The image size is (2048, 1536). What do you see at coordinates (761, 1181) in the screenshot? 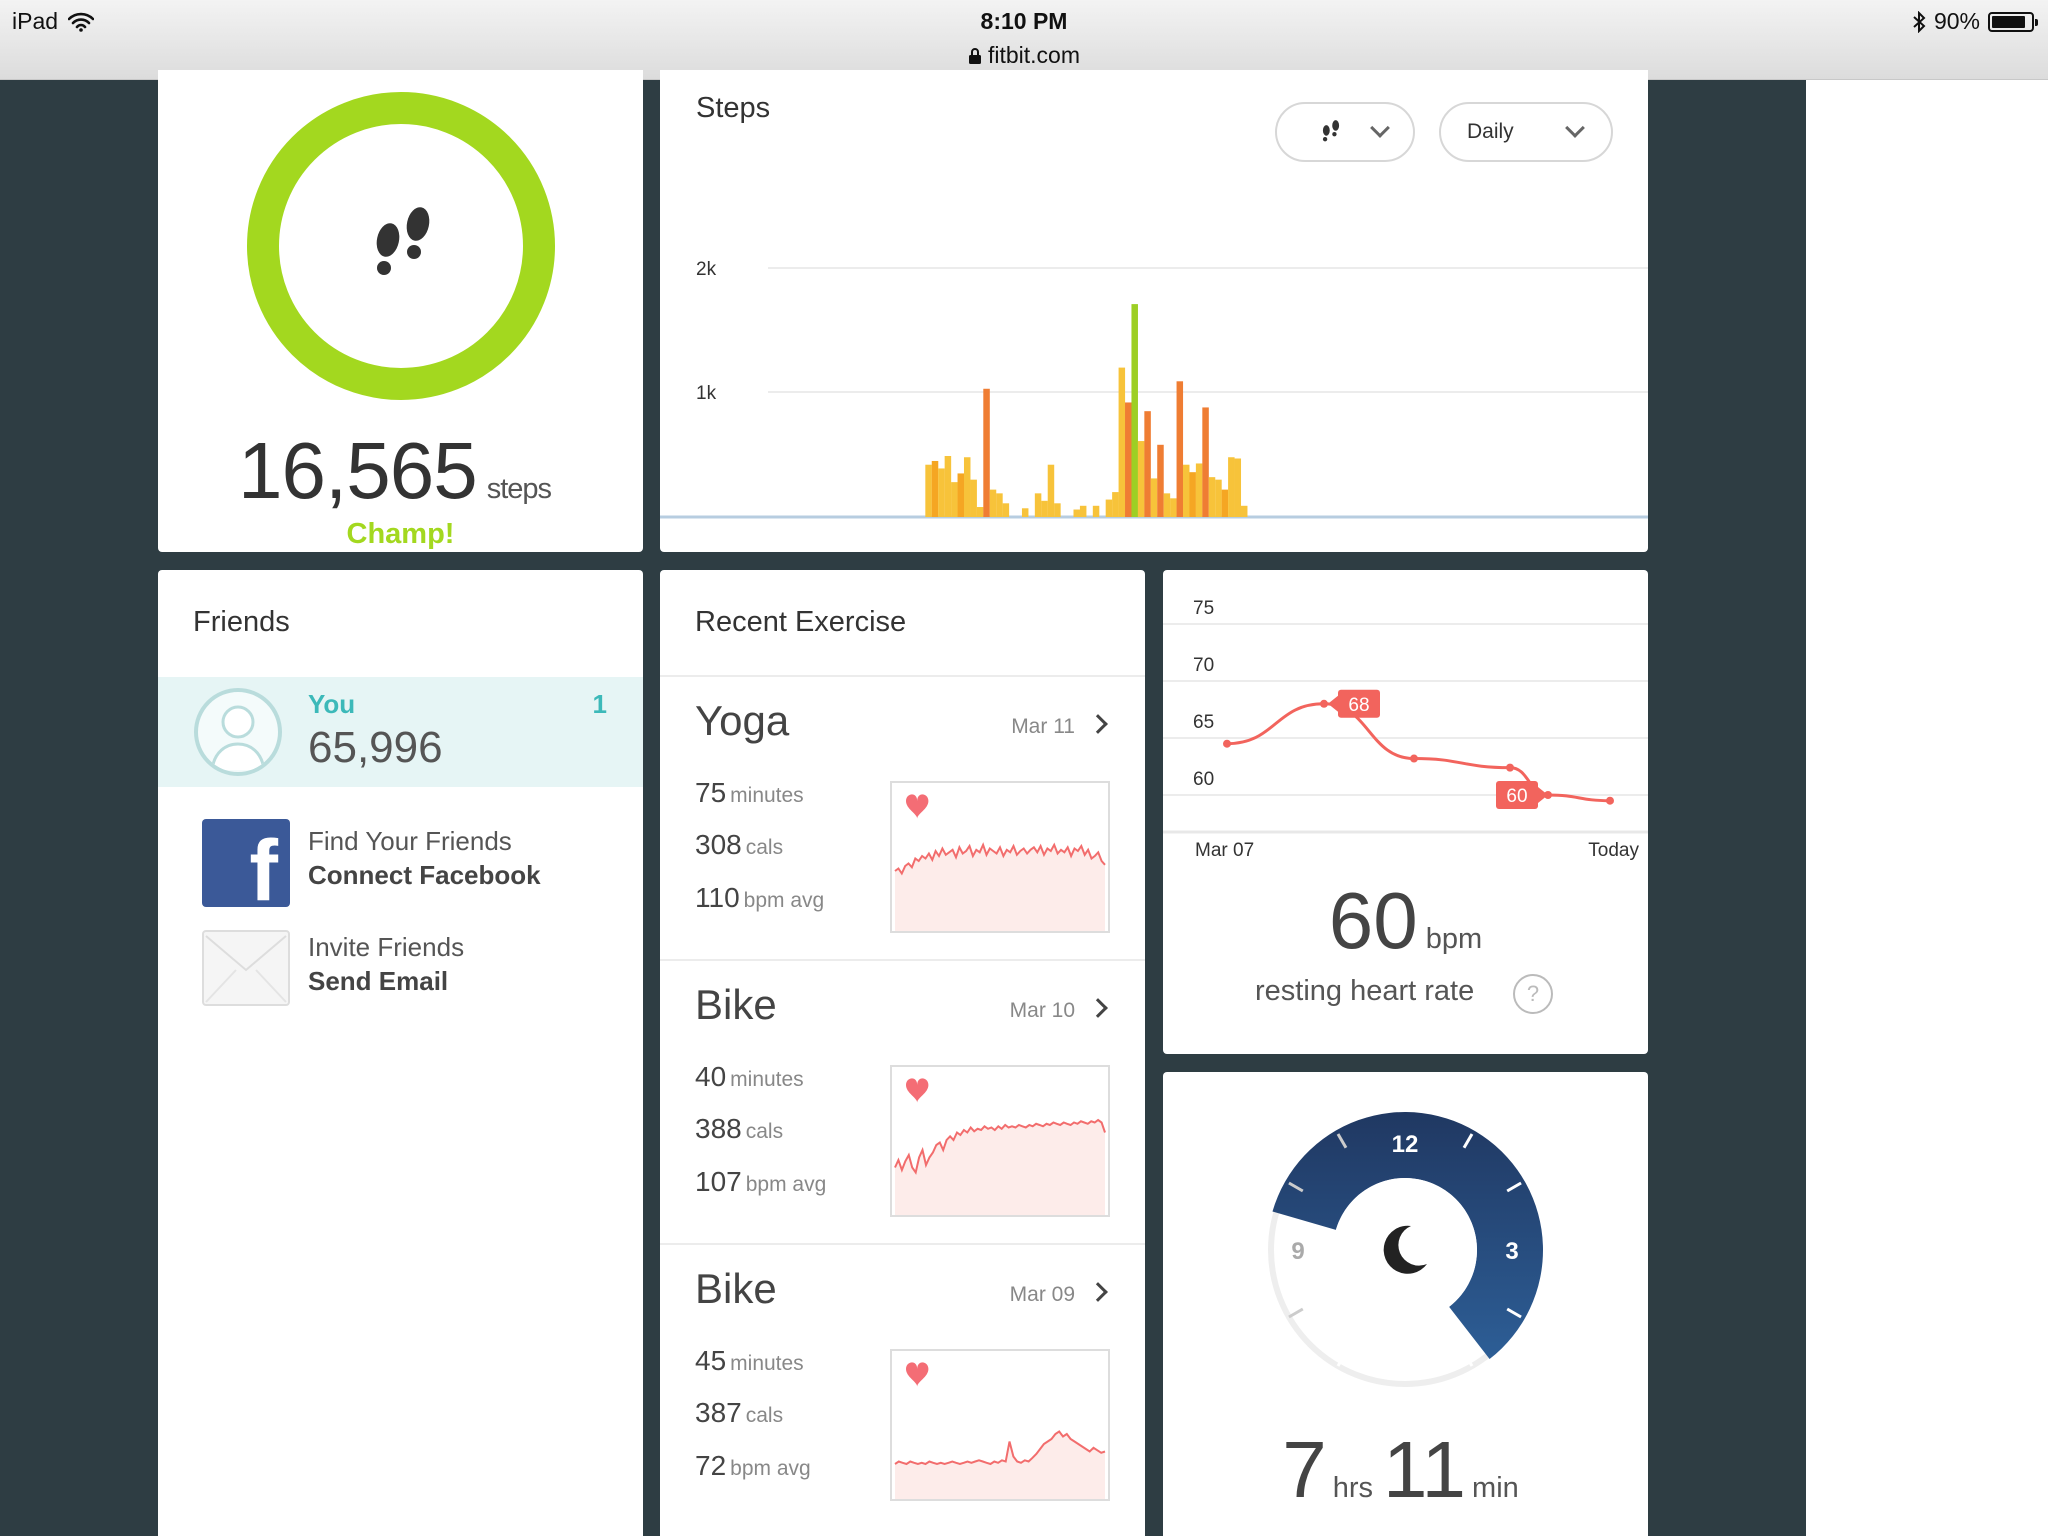
I see `exercise-heart-rate: 107 bpm avg` at bounding box center [761, 1181].